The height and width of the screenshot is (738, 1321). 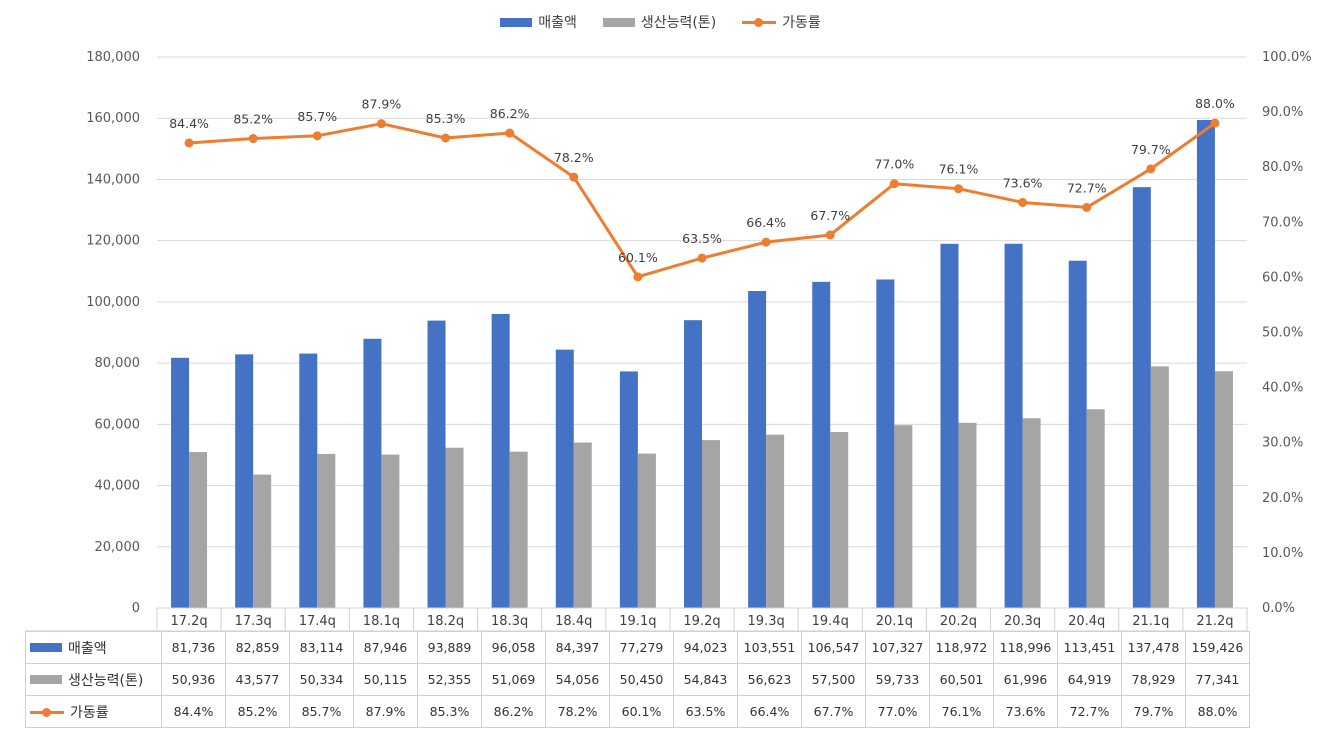 I want to click on y2-tick-label: 40.0%, so click(x=1282, y=388).